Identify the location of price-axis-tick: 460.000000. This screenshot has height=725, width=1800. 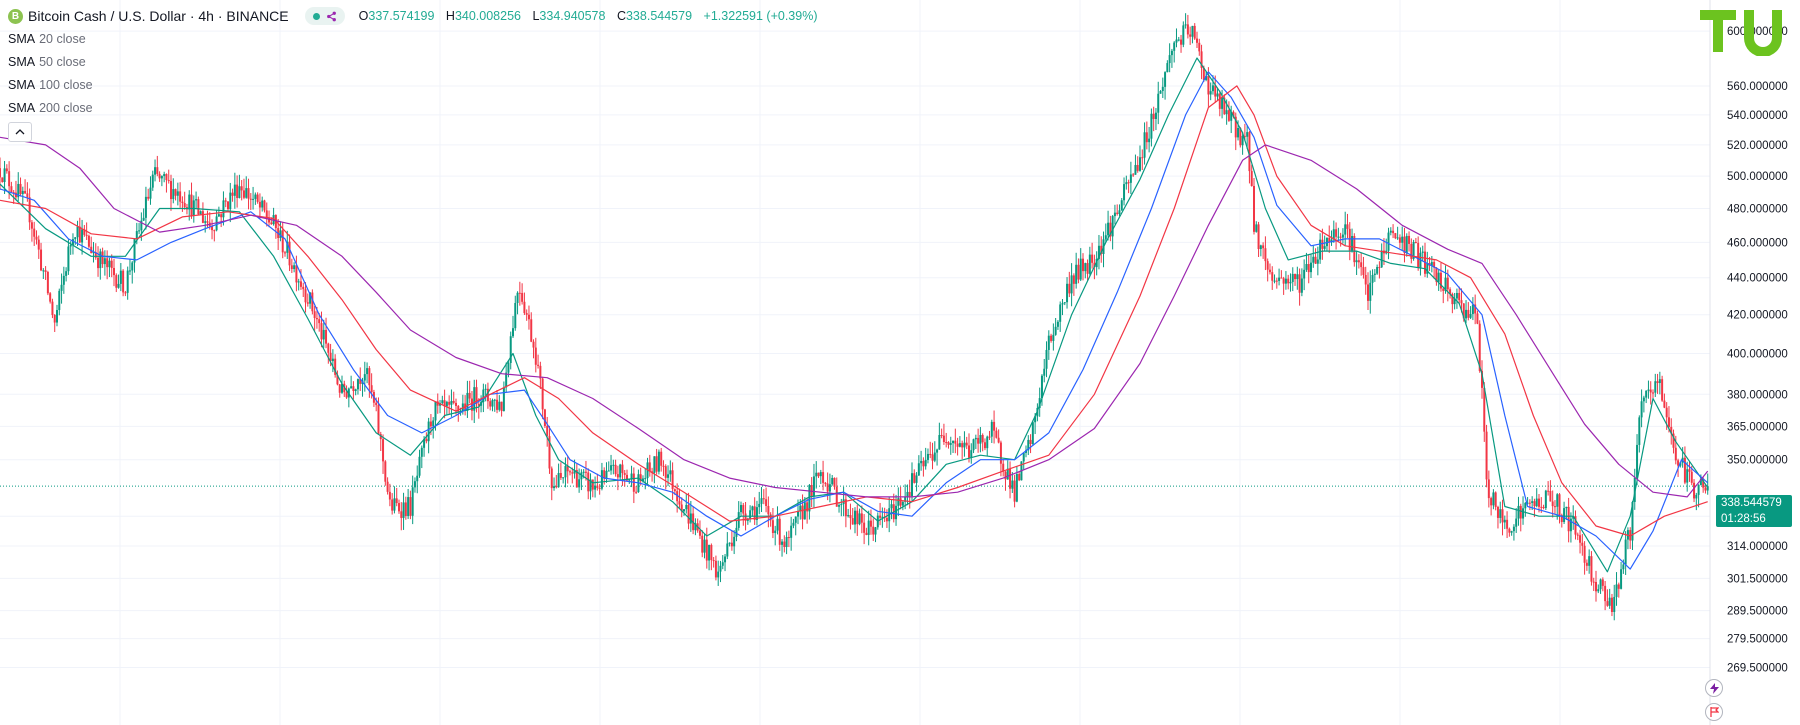
(1757, 243).